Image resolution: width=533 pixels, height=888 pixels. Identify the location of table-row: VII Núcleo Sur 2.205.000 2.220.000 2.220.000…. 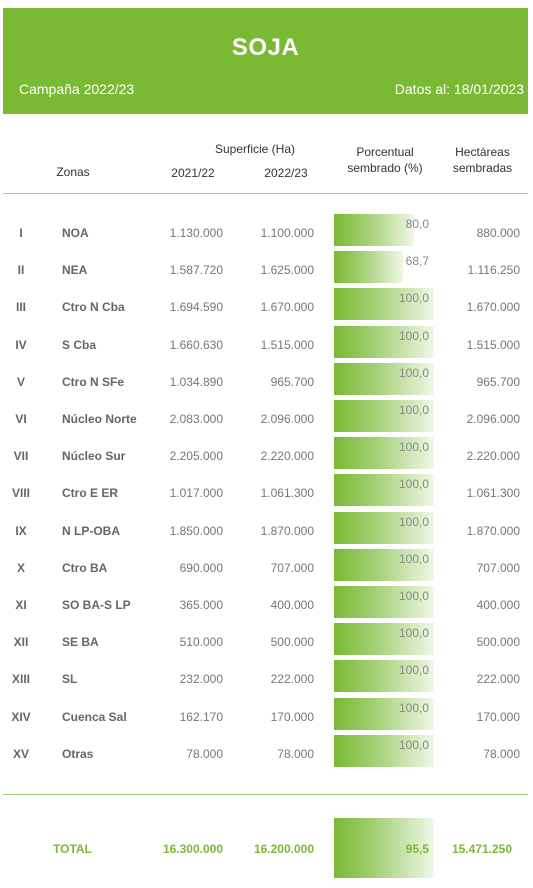
(266, 454).